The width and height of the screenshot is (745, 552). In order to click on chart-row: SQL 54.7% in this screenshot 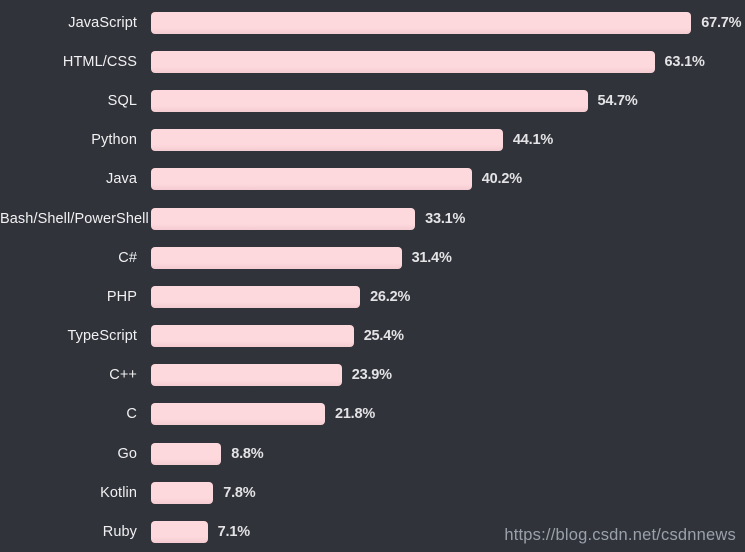, I will do `click(372, 100)`.